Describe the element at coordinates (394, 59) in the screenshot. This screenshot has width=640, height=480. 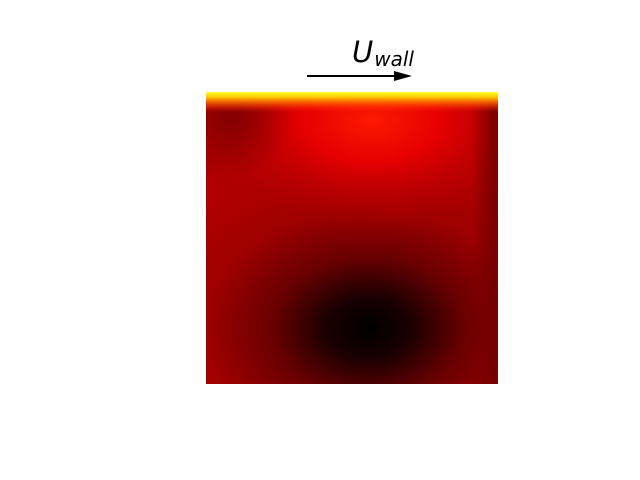
I see `label-subscript: wall` at that location.